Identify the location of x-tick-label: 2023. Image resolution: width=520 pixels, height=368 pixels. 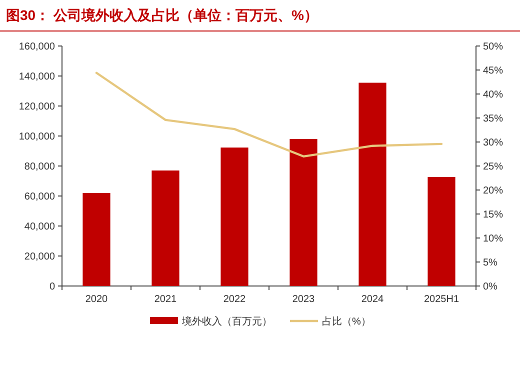
(304, 299).